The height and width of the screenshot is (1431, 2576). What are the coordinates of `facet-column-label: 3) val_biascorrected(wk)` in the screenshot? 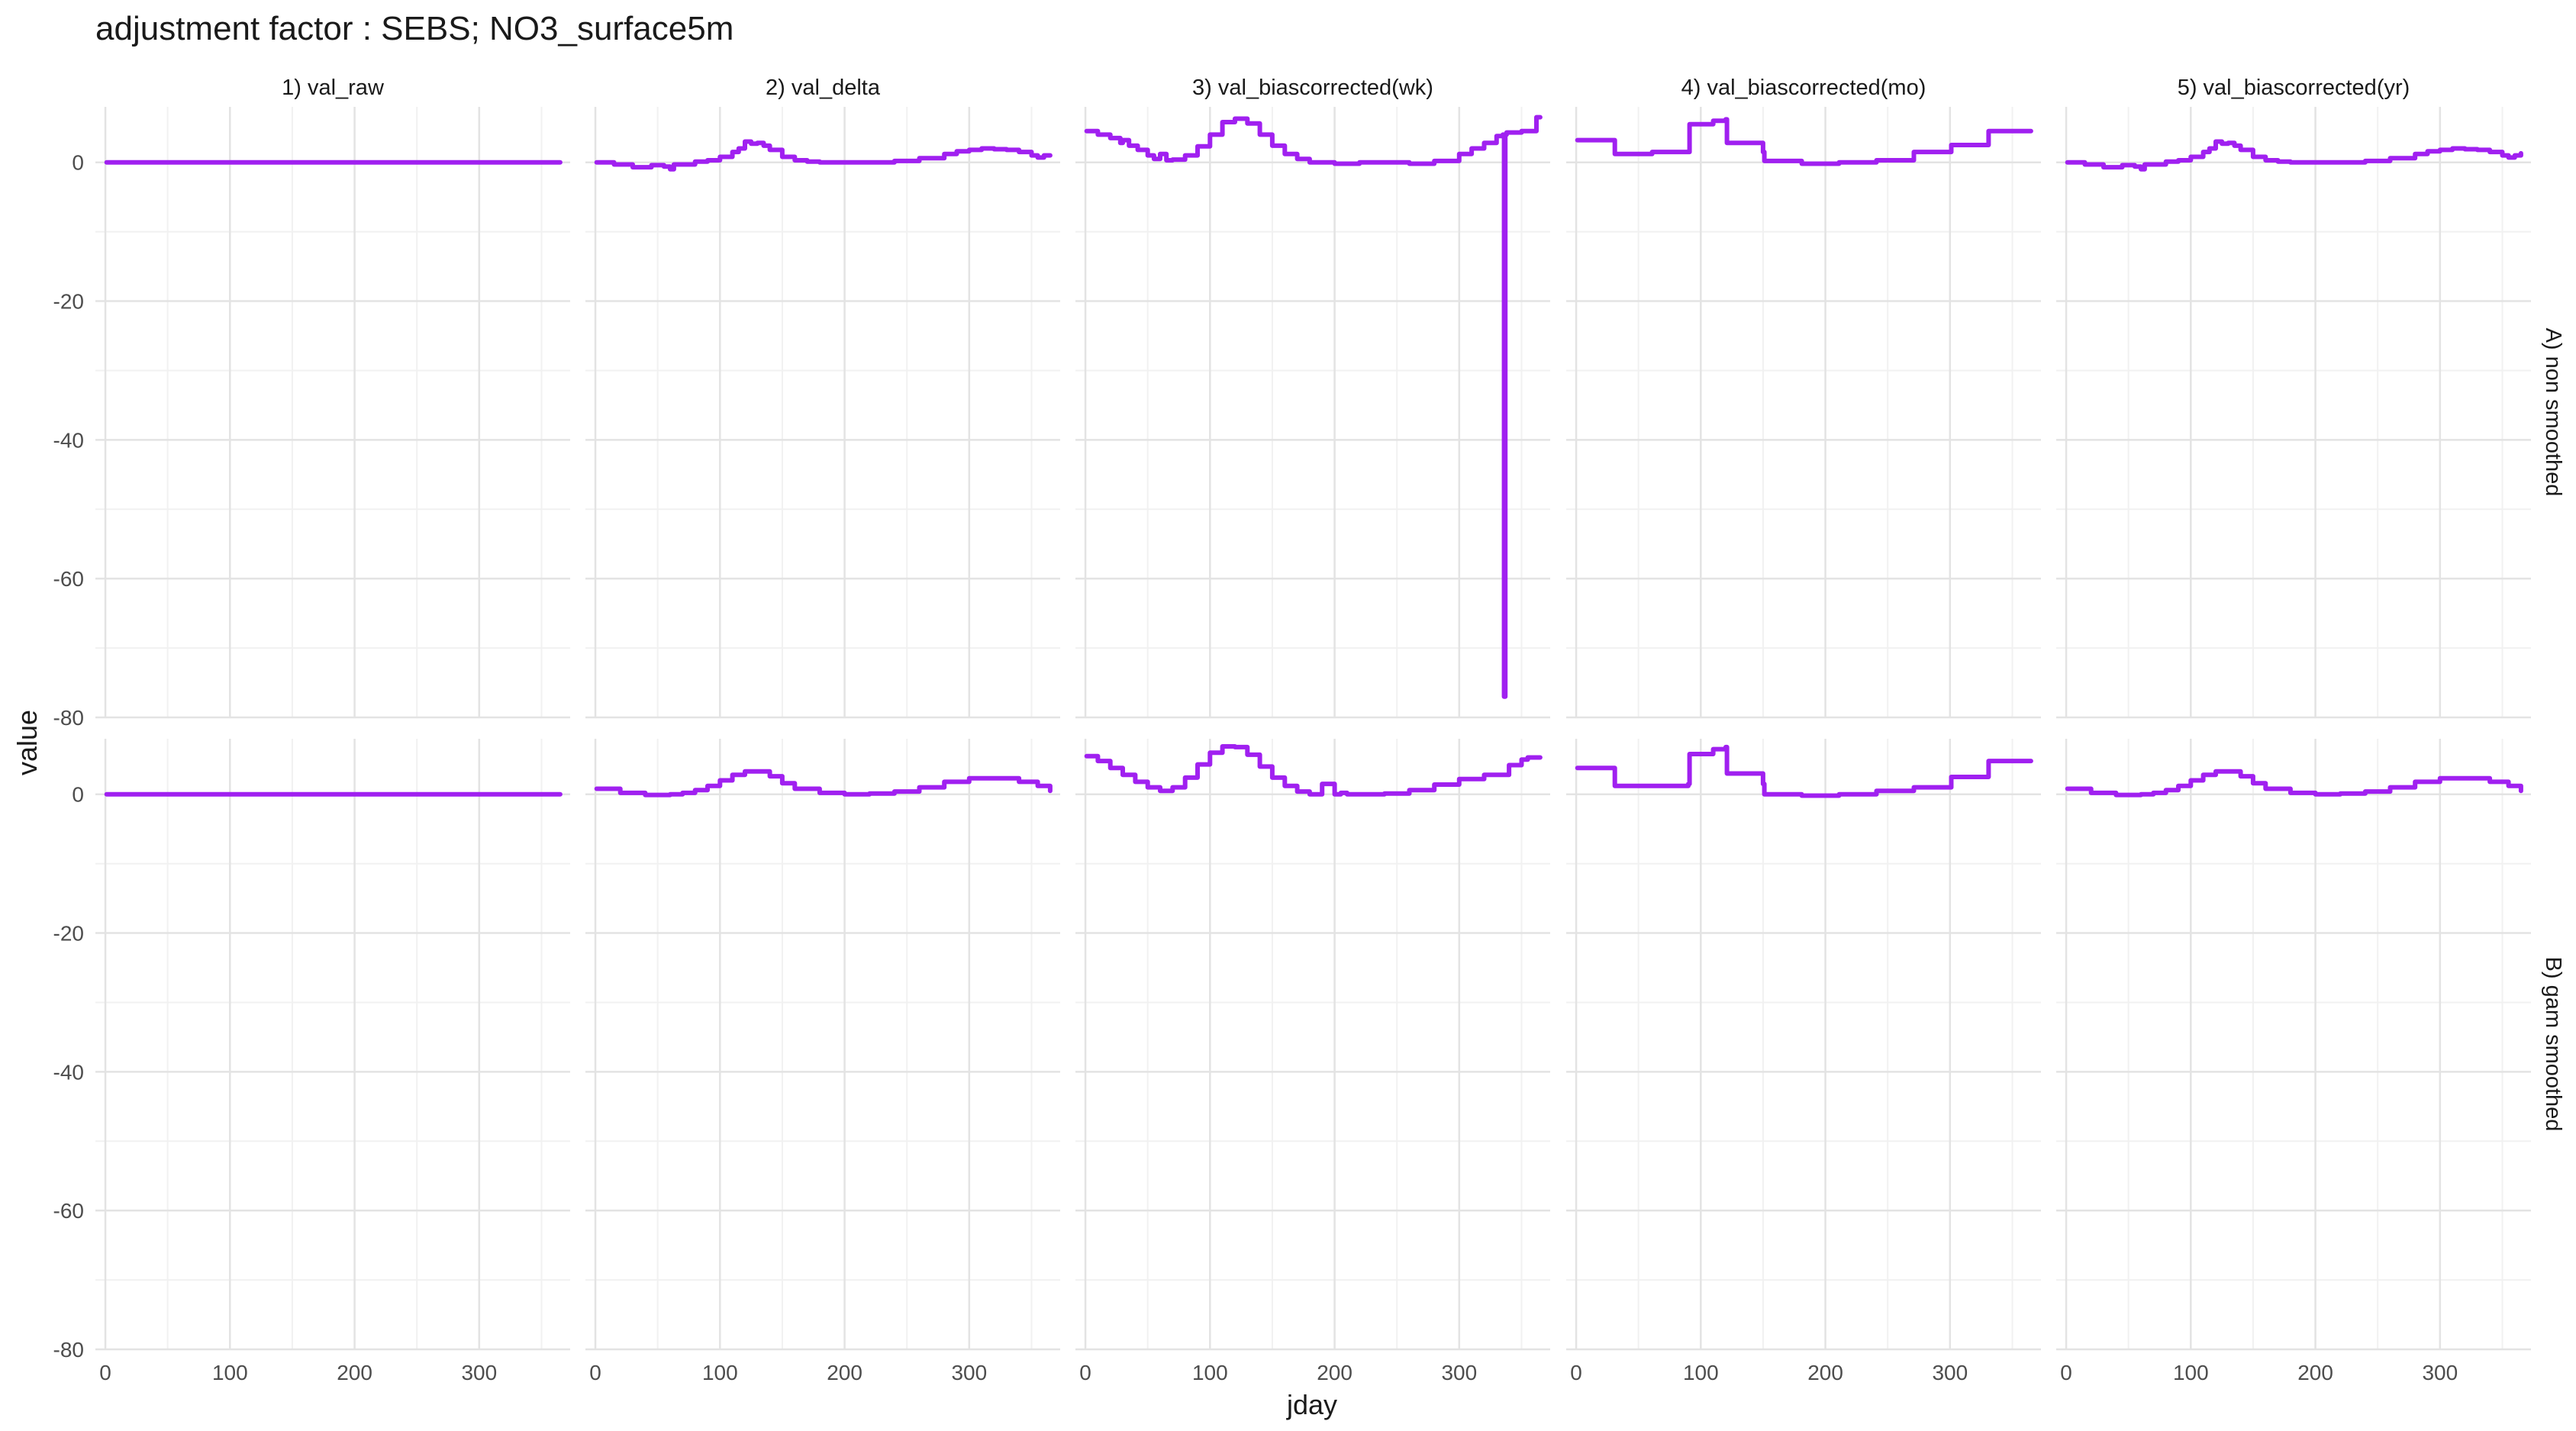 It's located at (1313, 88).